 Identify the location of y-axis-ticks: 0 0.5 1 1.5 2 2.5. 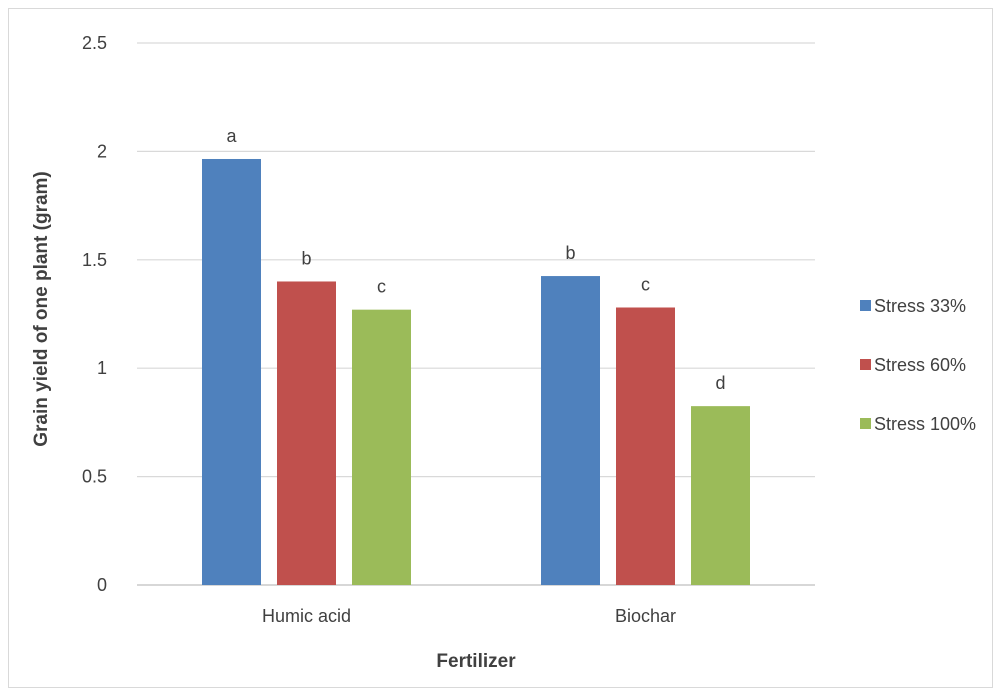
(94, 314).